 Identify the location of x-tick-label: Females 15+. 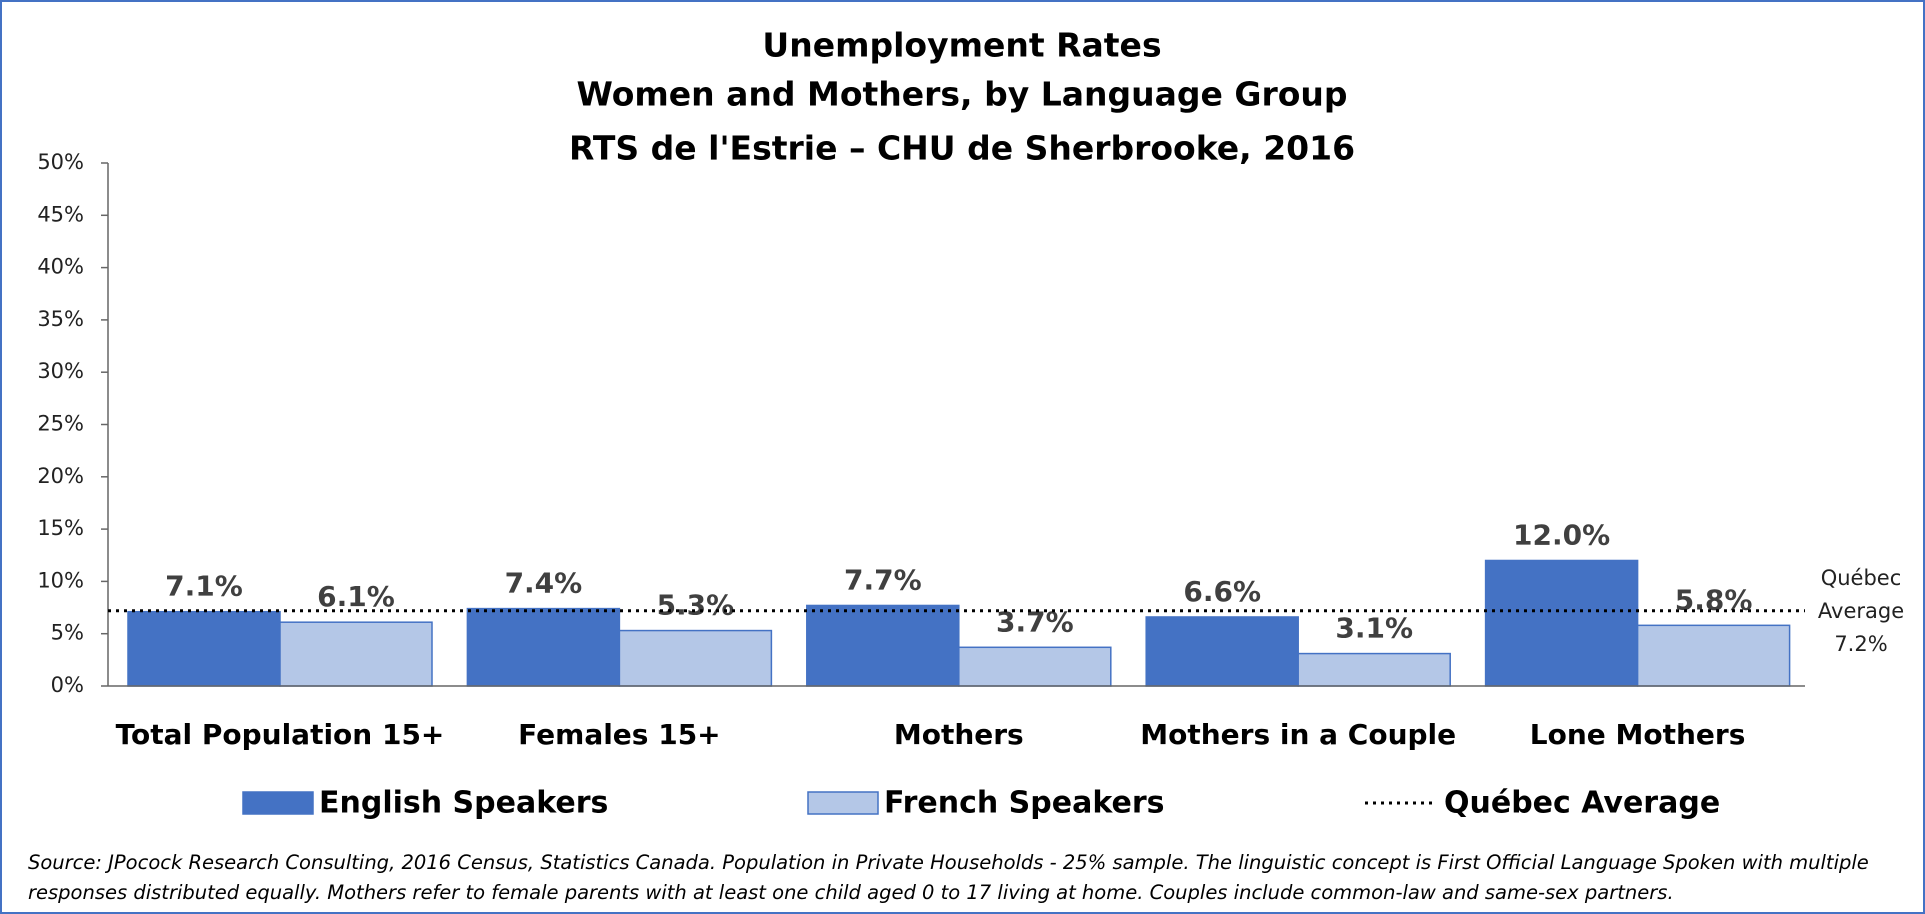
(619, 734).